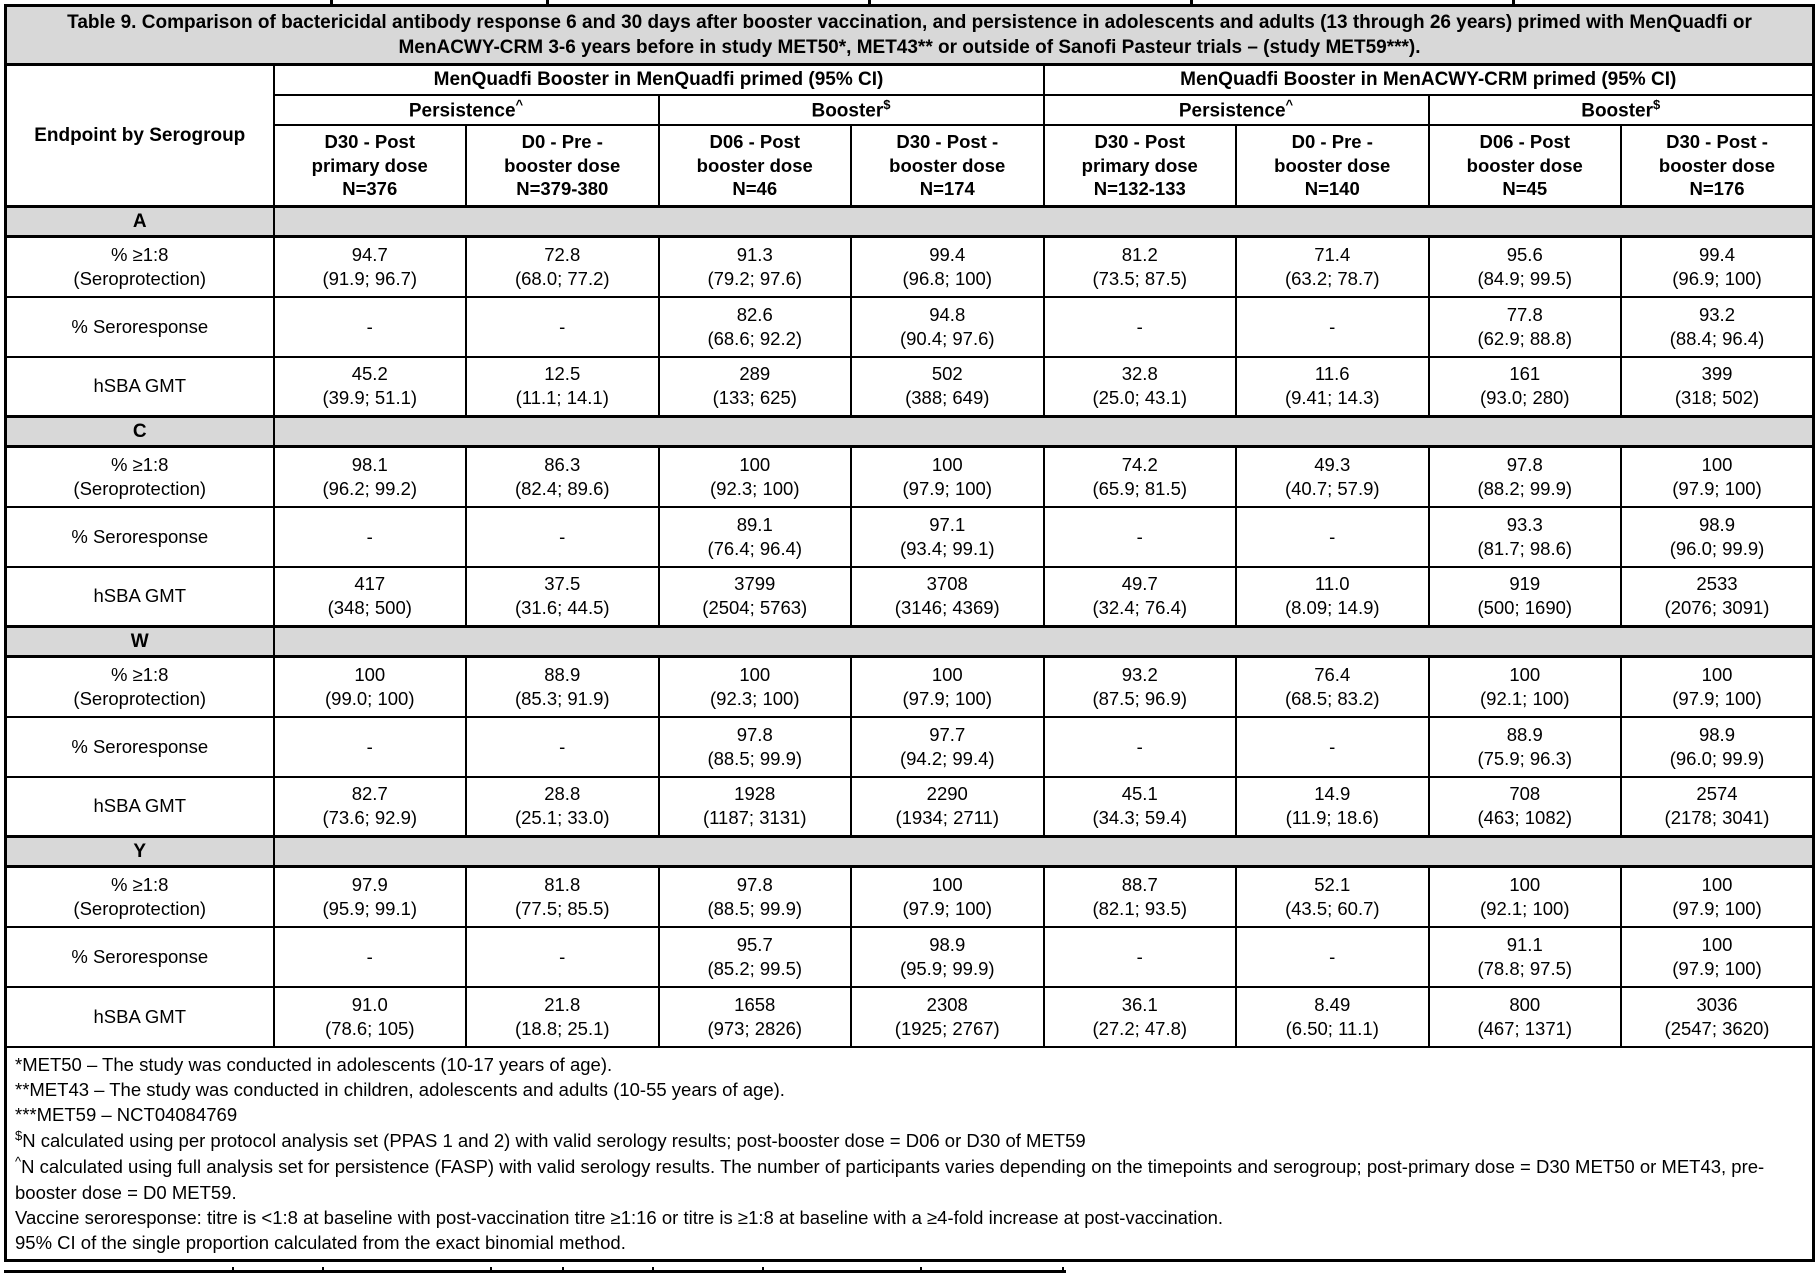 This screenshot has width=1819, height=1273. Describe the element at coordinates (139, 536) in the screenshot. I see `endpoint-label: % Seroresponse` at that location.